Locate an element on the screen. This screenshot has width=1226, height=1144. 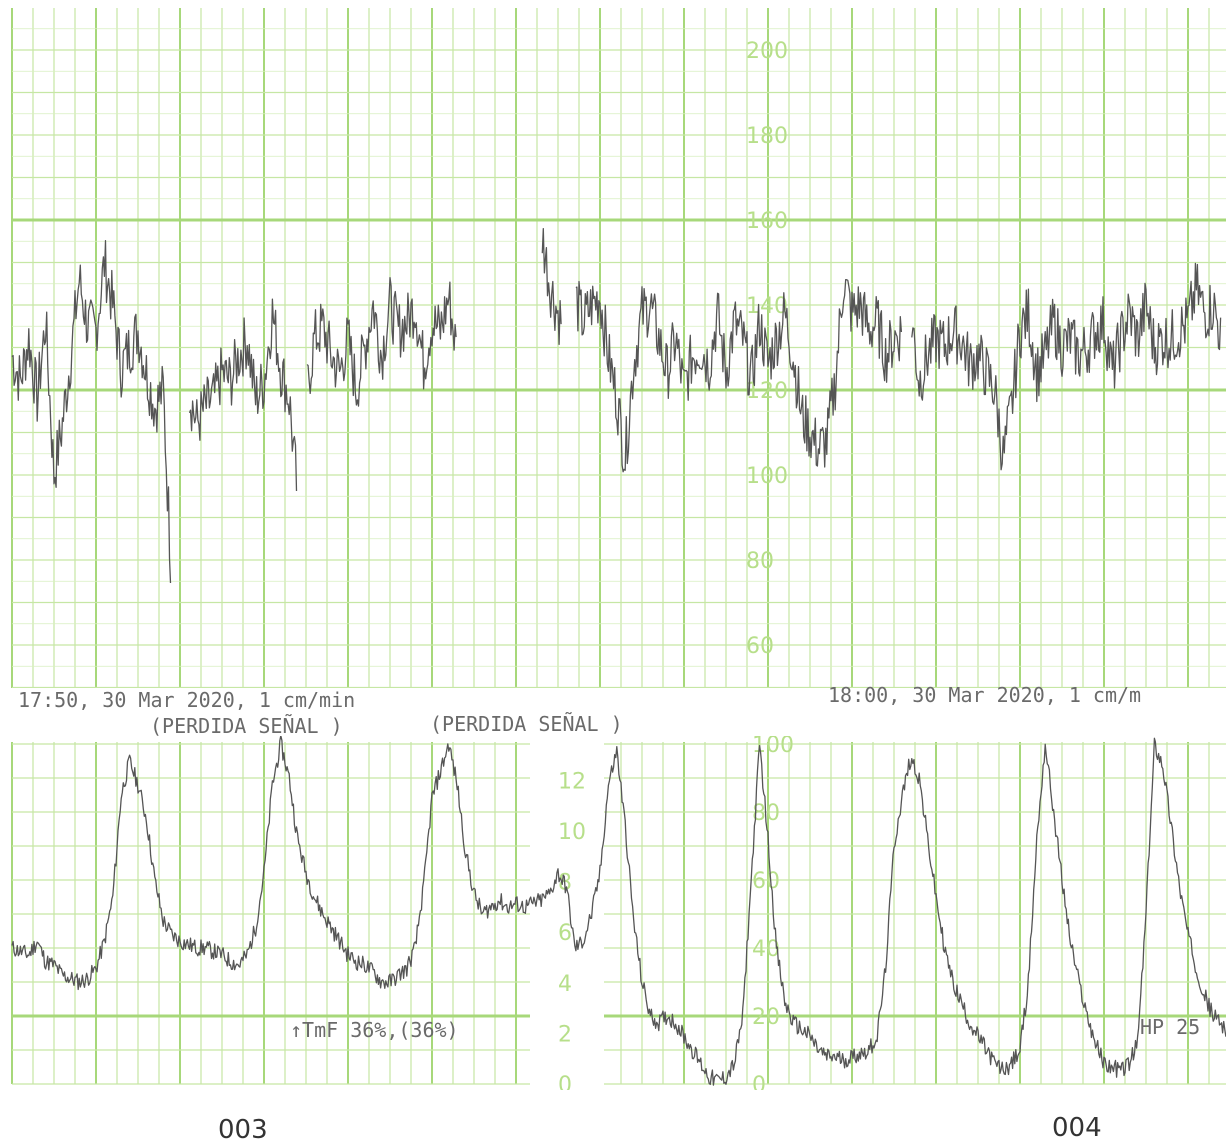
ua-tick-label: 20 is located at coordinates (766, 1017).